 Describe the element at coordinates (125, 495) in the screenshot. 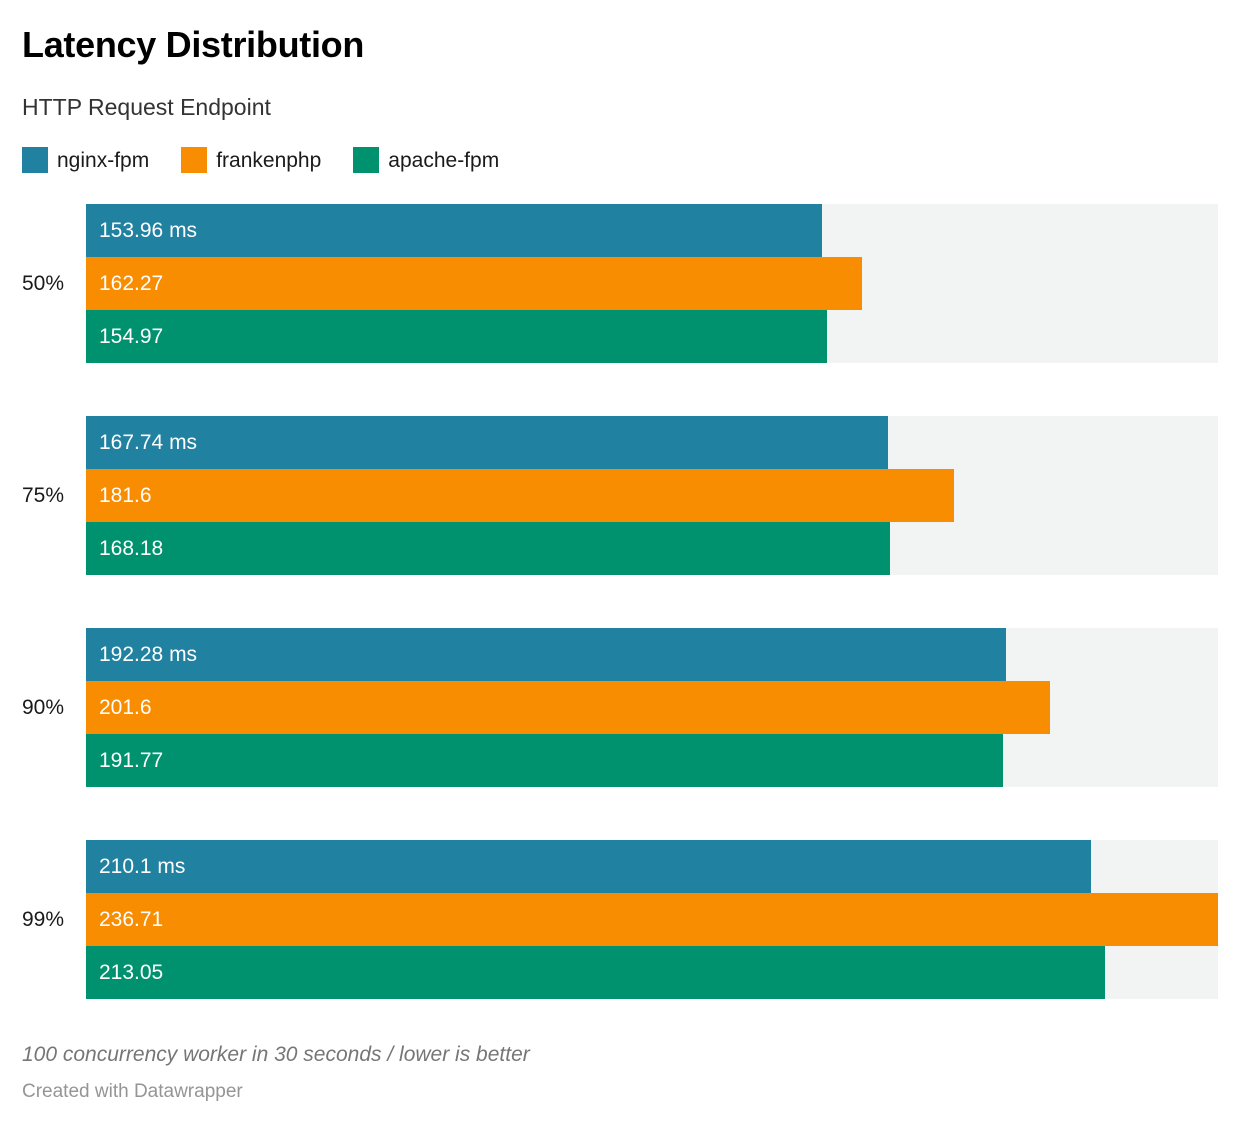

I see `bar-value-label: 181.6` at that location.